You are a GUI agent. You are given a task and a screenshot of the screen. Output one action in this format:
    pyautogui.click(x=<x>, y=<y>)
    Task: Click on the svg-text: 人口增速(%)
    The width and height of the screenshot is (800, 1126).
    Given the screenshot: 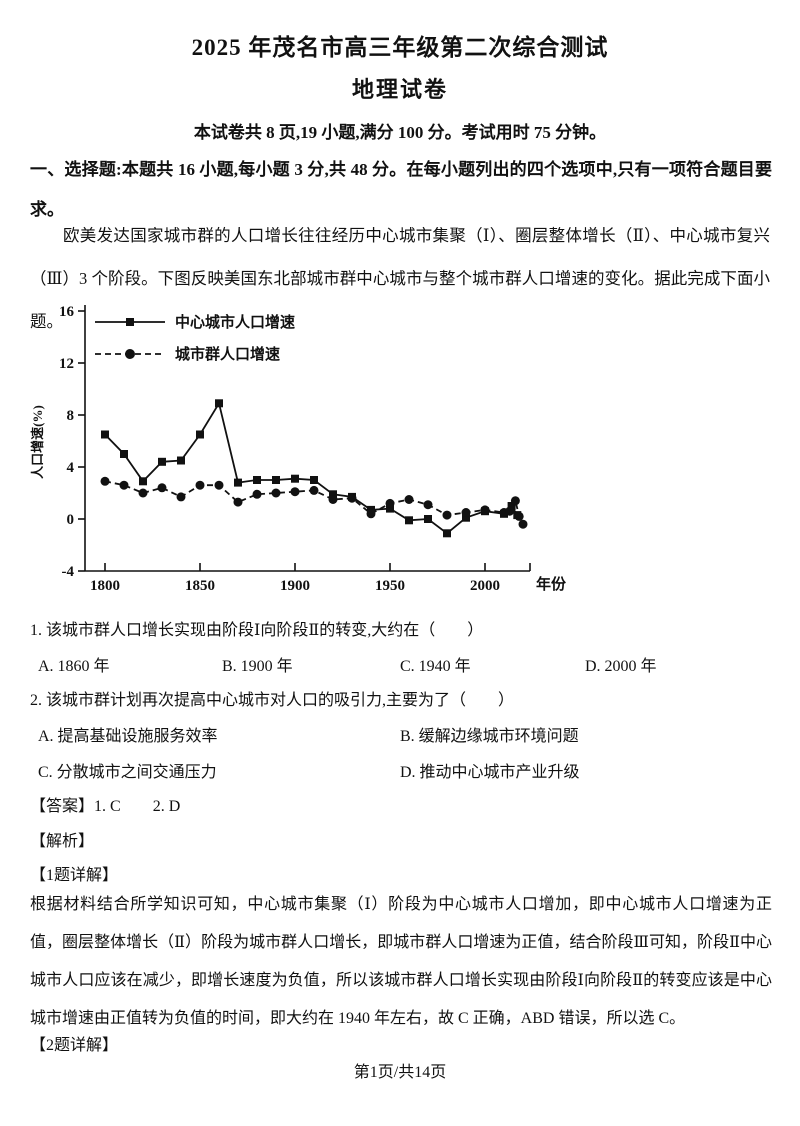 What is the action you would take?
    pyautogui.click(x=37, y=442)
    